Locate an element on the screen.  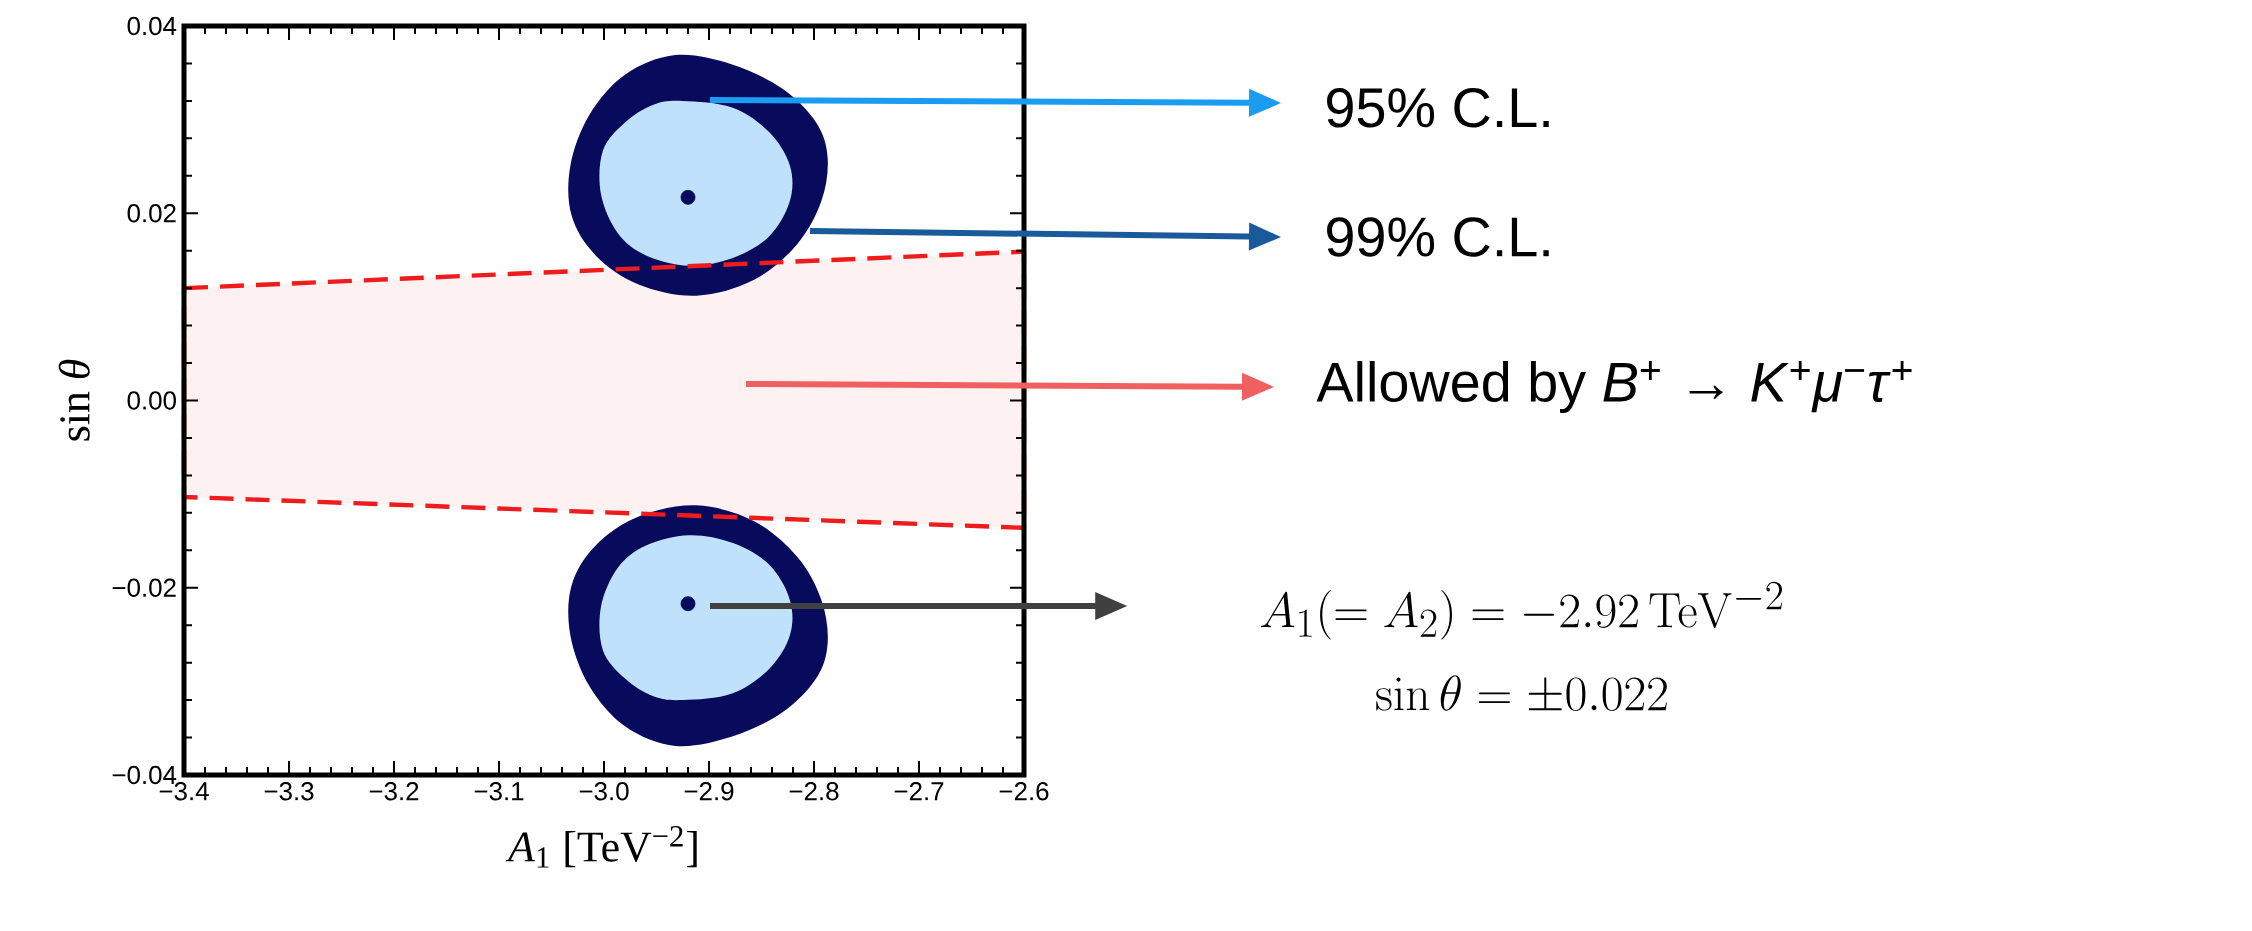
x-axis-title: A$_{1}$ [TeV$^{−2}$] is located at coordinates (601, 847).